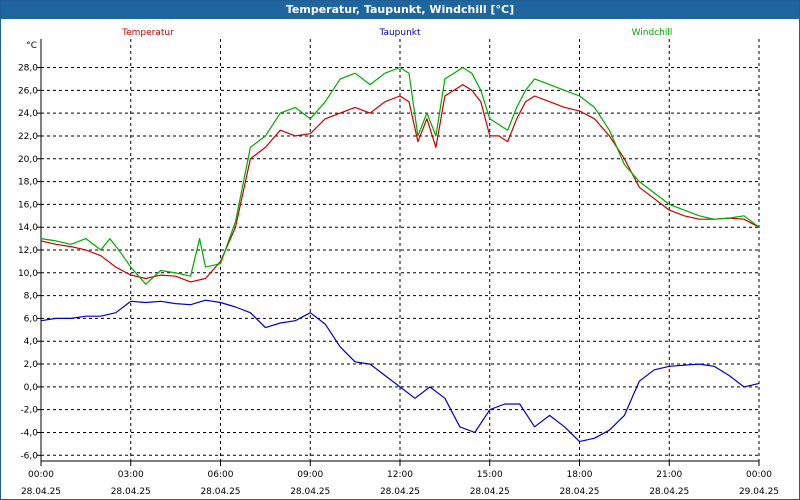 The image size is (800, 500). Describe the element at coordinates (28, 160) in the screenshot. I see `y-tick-label: 20,0` at that location.